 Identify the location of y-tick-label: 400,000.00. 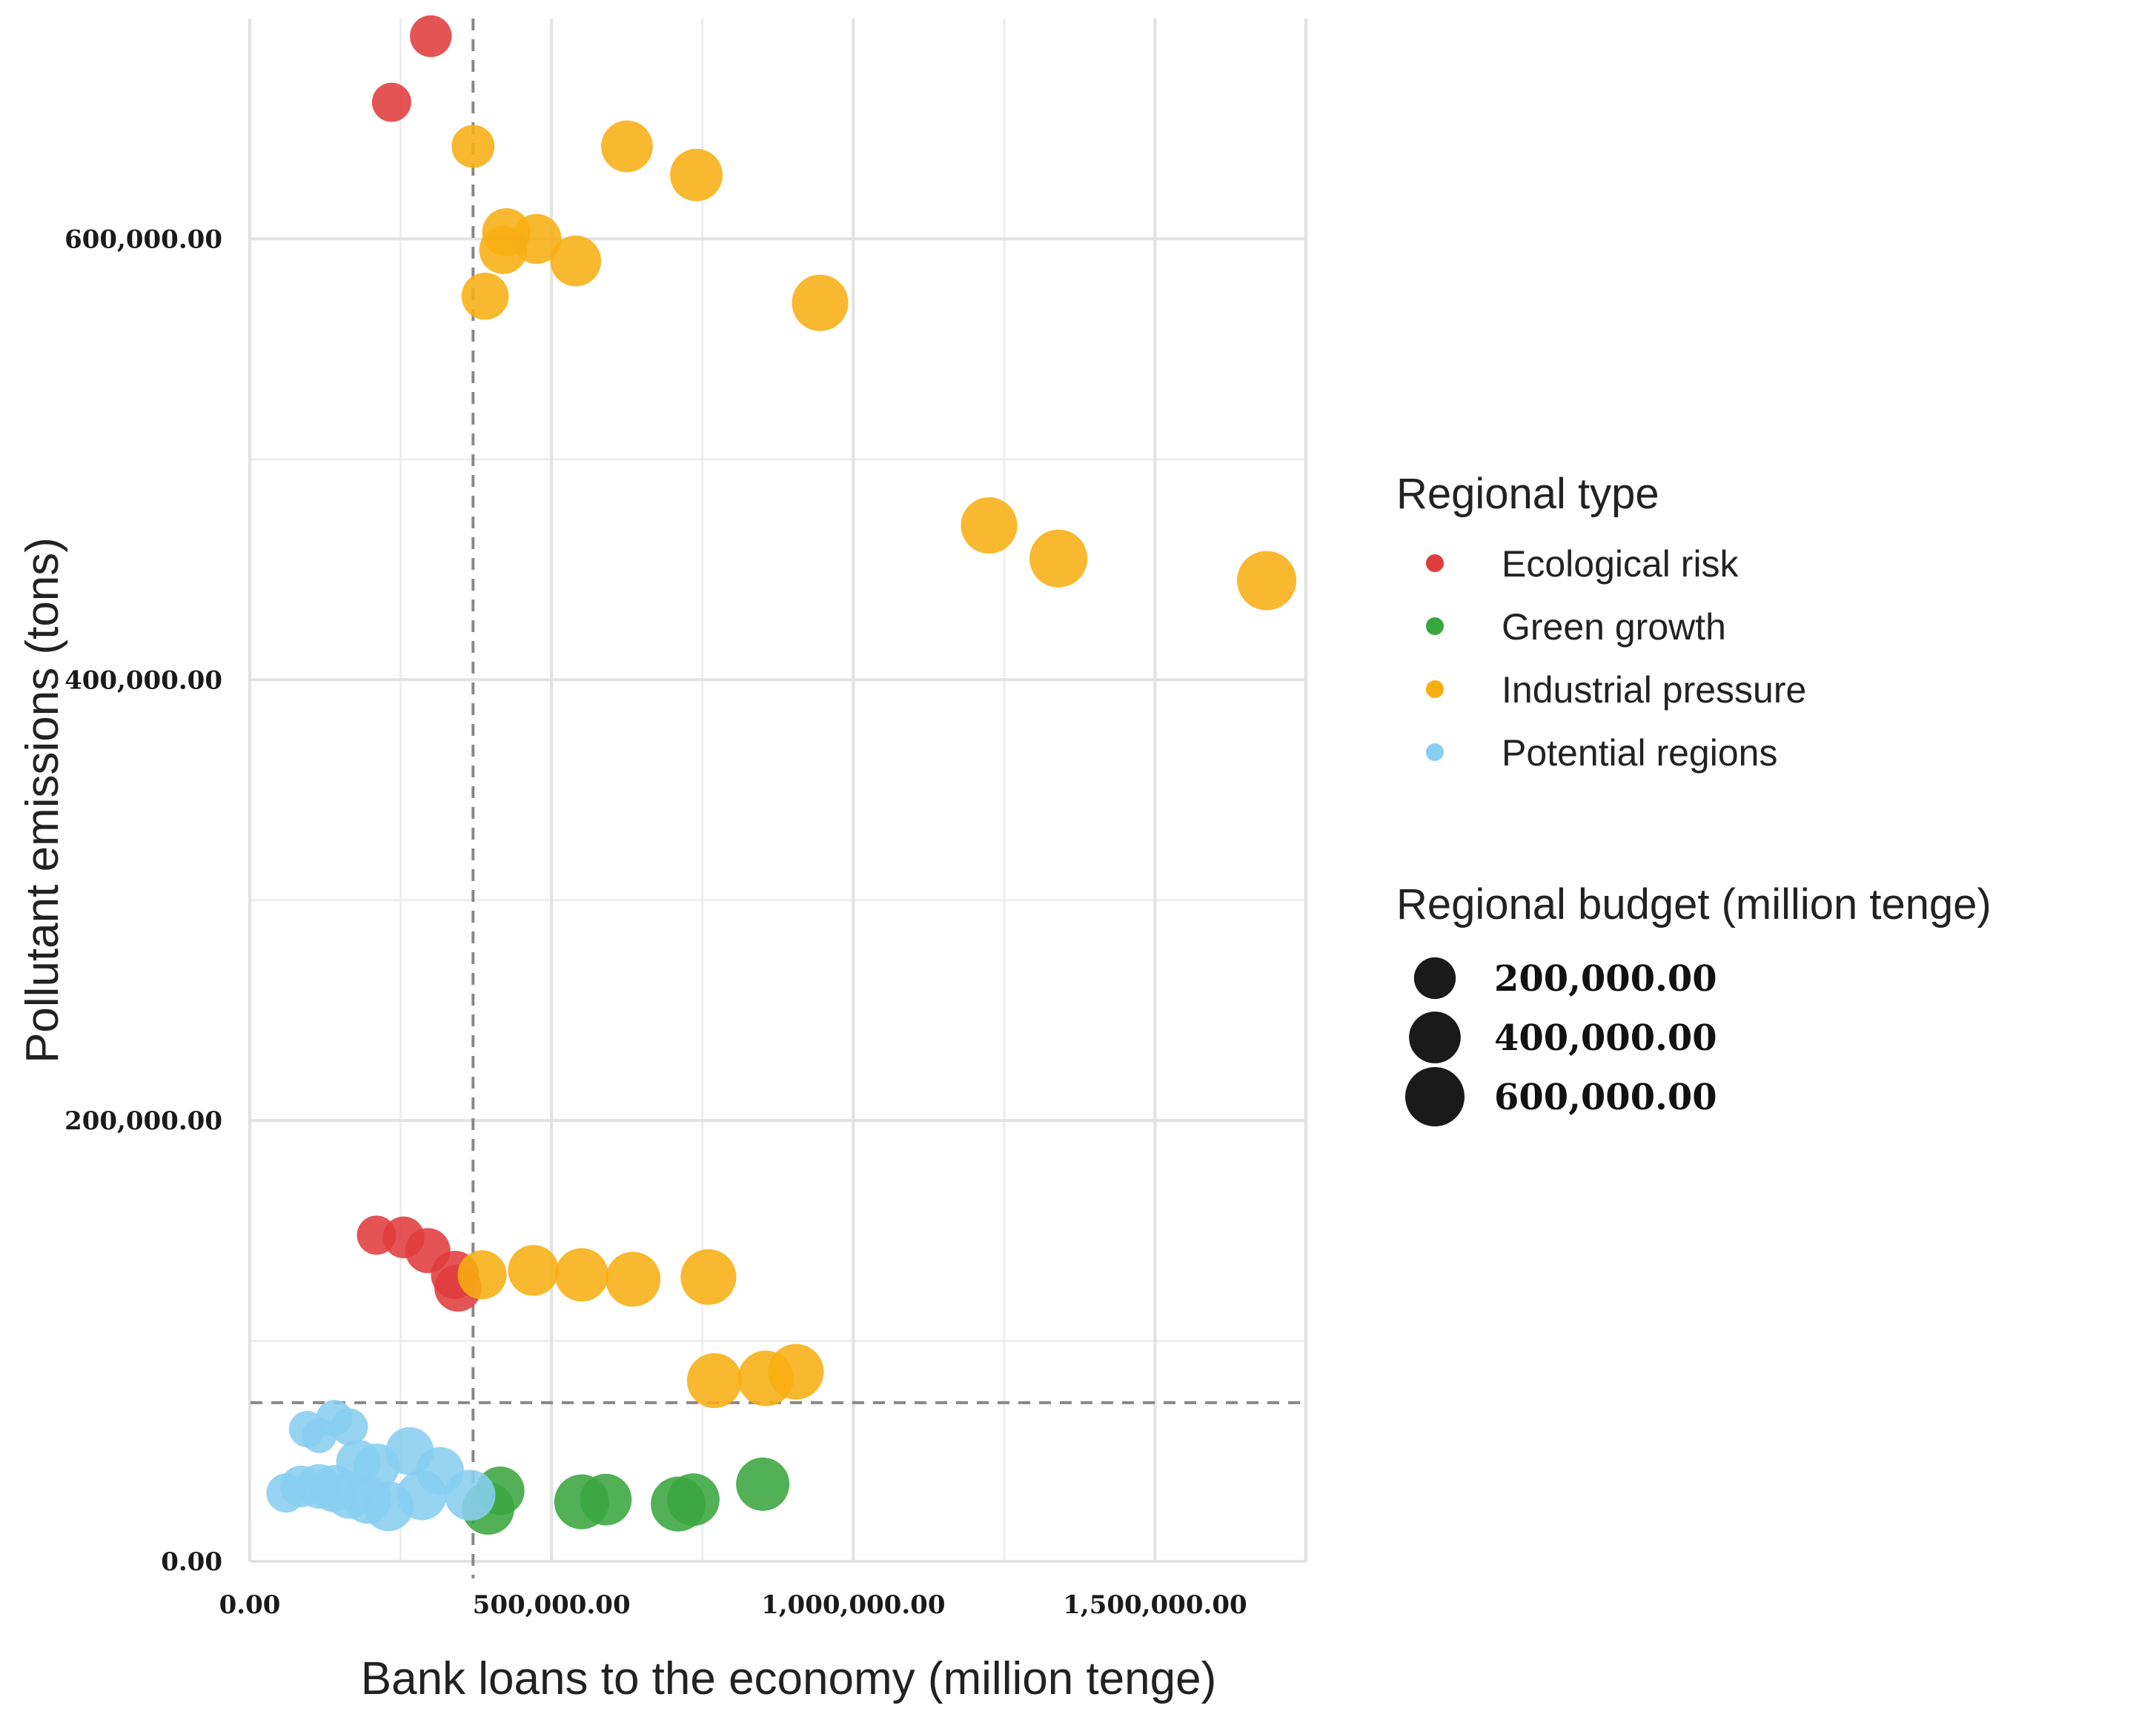
(143, 680).